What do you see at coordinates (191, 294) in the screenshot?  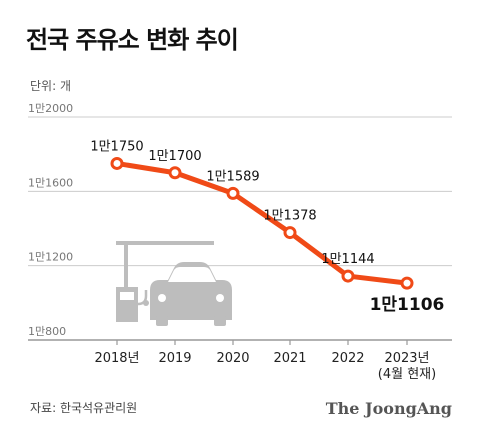 I see `car-icon` at bounding box center [191, 294].